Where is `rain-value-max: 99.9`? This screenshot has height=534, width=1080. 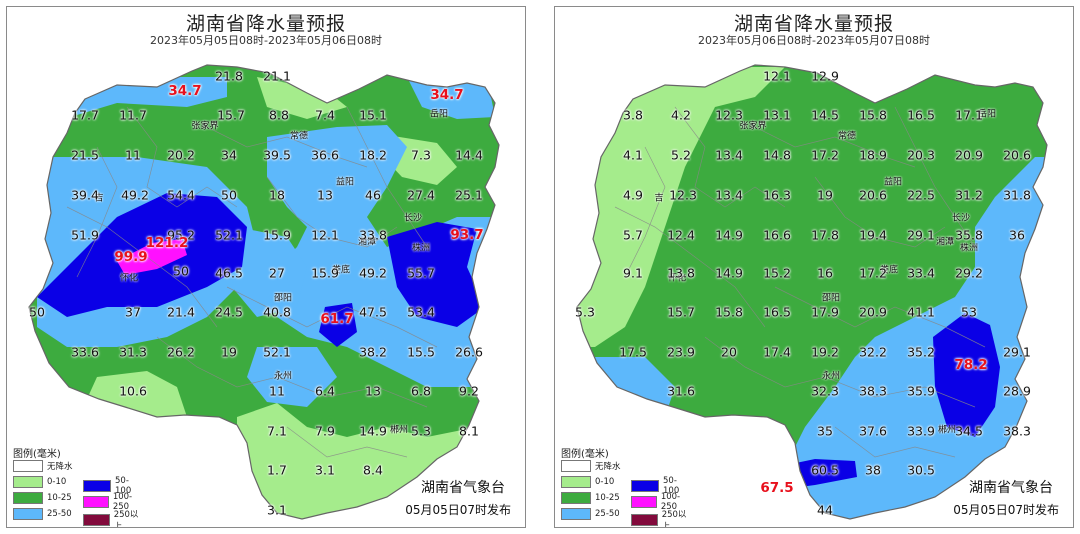
rain-value-max: 99.9 is located at coordinates (131, 257).